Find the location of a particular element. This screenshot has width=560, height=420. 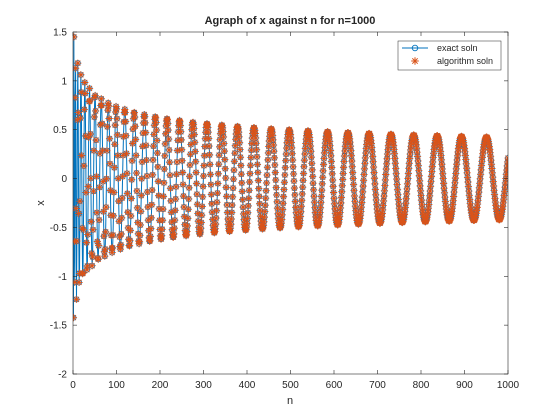

x-tick-label: 100 is located at coordinates (116, 385).